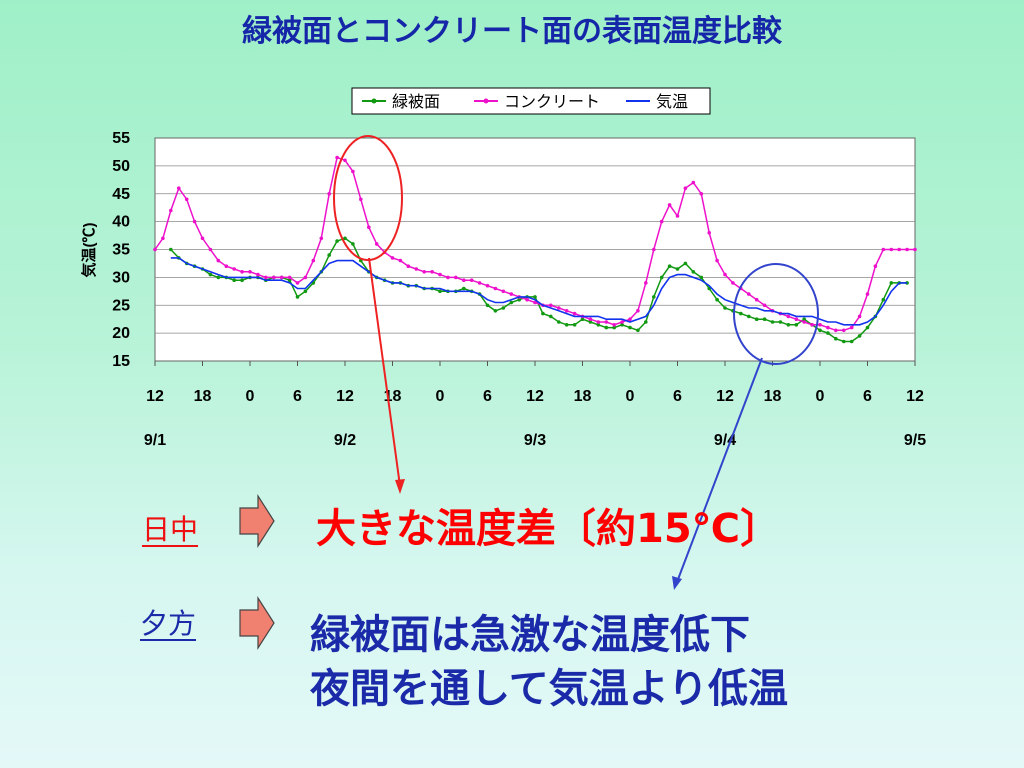 The width and height of the screenshot is (1024, 768). What do you see at coordinates (257, 623) in the screenshot?
I see `evening-arrow-icon` at bounding box center [257, 623].